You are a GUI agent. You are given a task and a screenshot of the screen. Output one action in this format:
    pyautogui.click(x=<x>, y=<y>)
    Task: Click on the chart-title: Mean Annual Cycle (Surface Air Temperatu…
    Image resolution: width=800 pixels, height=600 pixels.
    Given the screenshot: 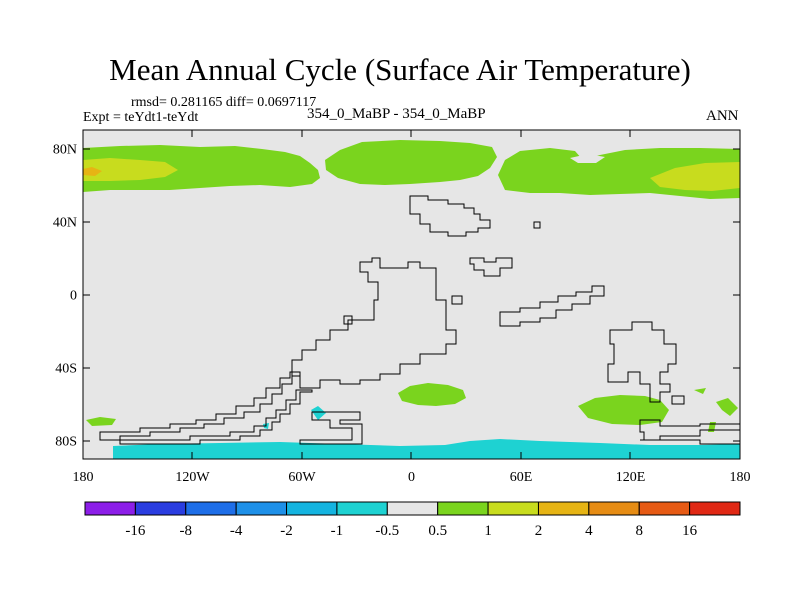 What is the action you would take?
    pyautogui.click(x=400, y=69)
    